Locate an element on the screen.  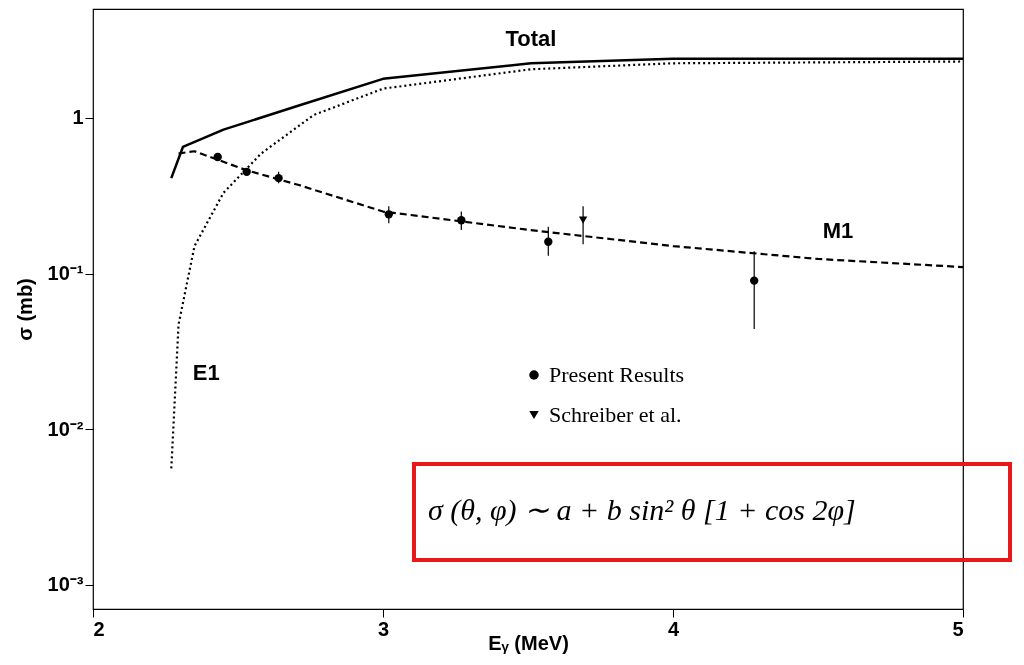
y-tick-label: 10⁻³ is located at coordinates (65, 584).